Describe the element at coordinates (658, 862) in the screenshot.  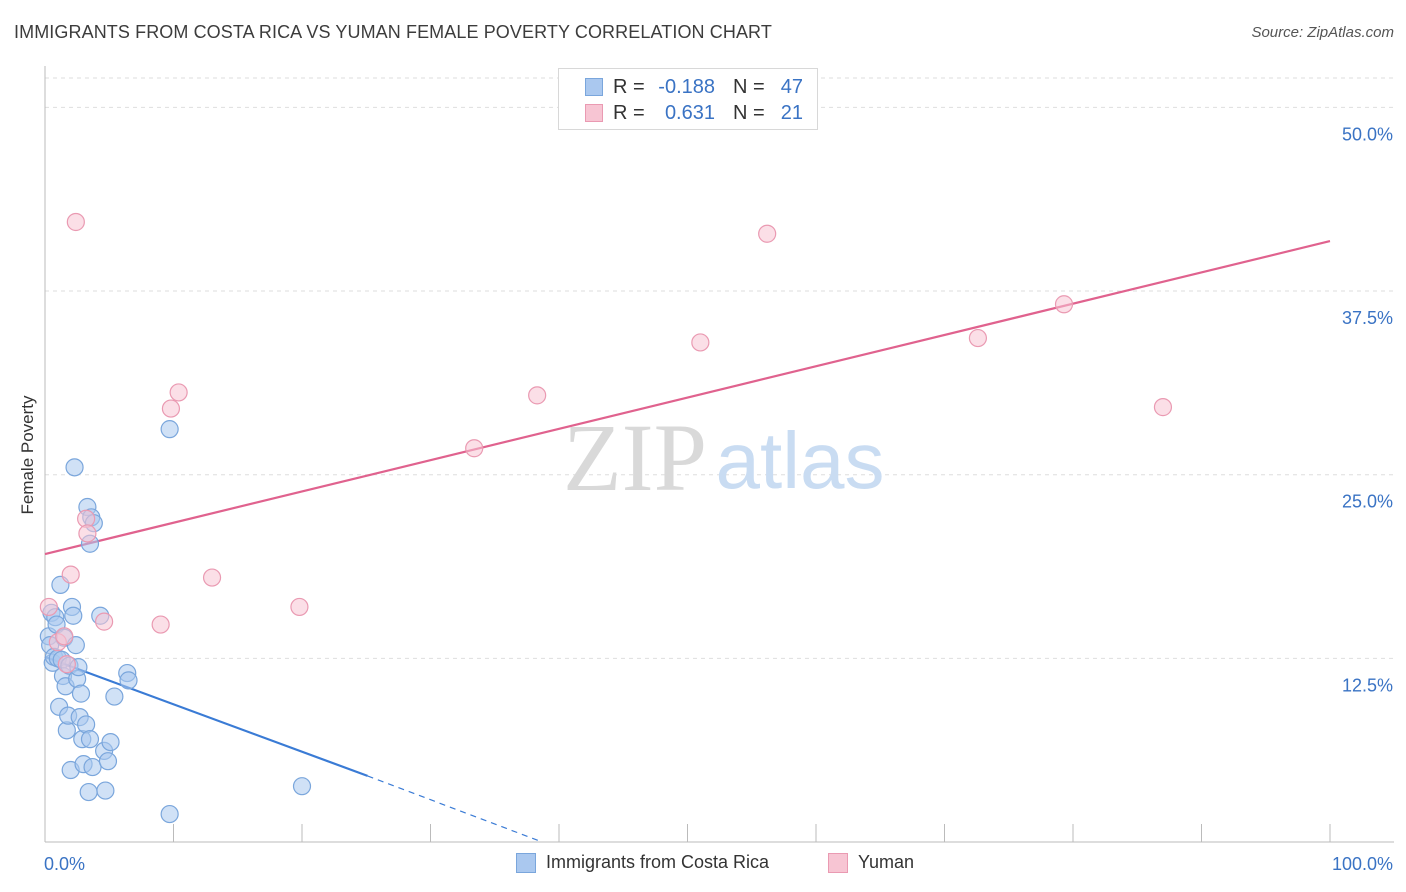
I see `bottom-legend-label: Immigrants from Costa Rica` at that location.